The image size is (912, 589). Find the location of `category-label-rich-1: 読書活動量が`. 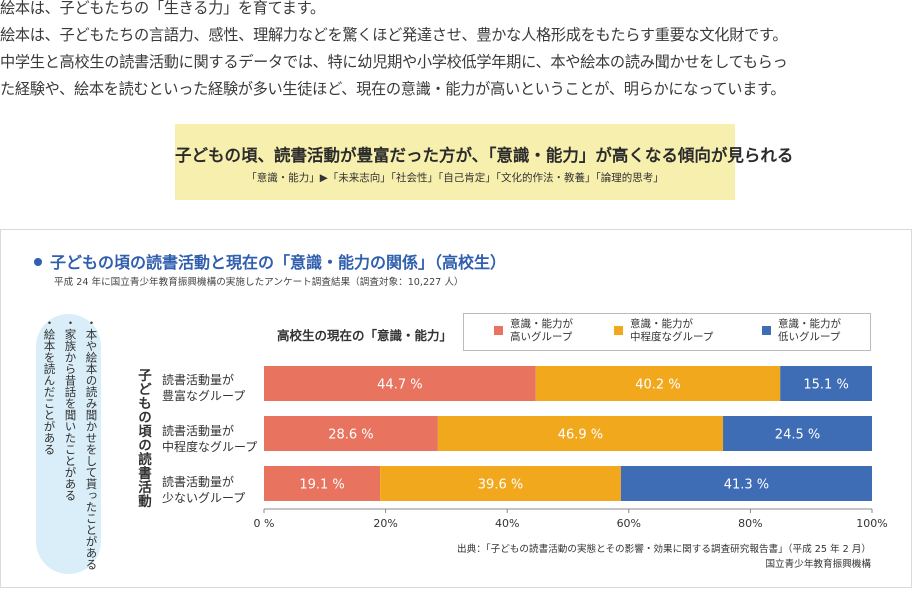

category-label-rich-1: 読書活動量が is located at coordinates (198, 380).